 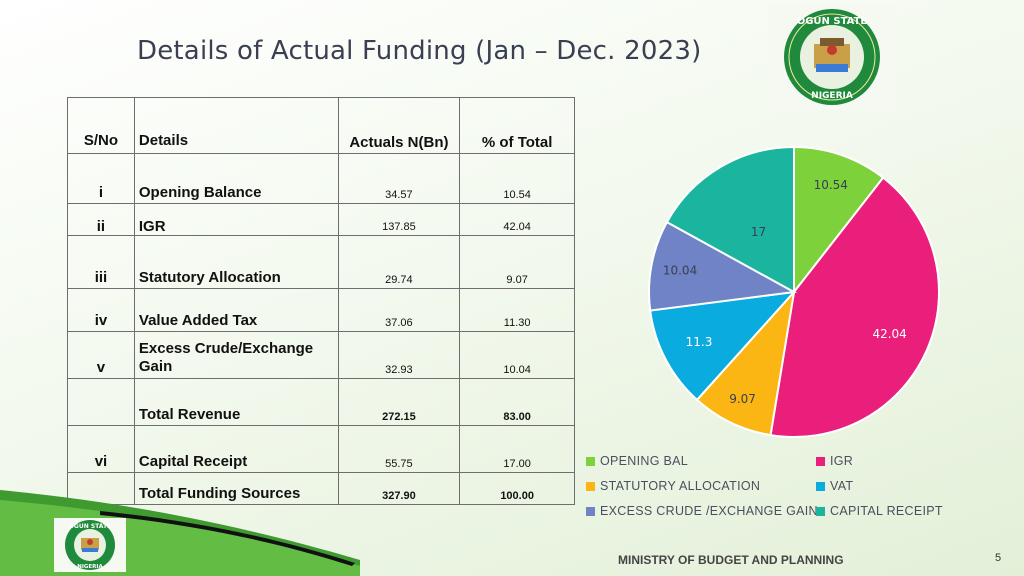 What do you see at coordinates (886, 511) in the screenshot?
I see `legend-label: CAPITAL RECEIPT` at bounding box center [886, 511].